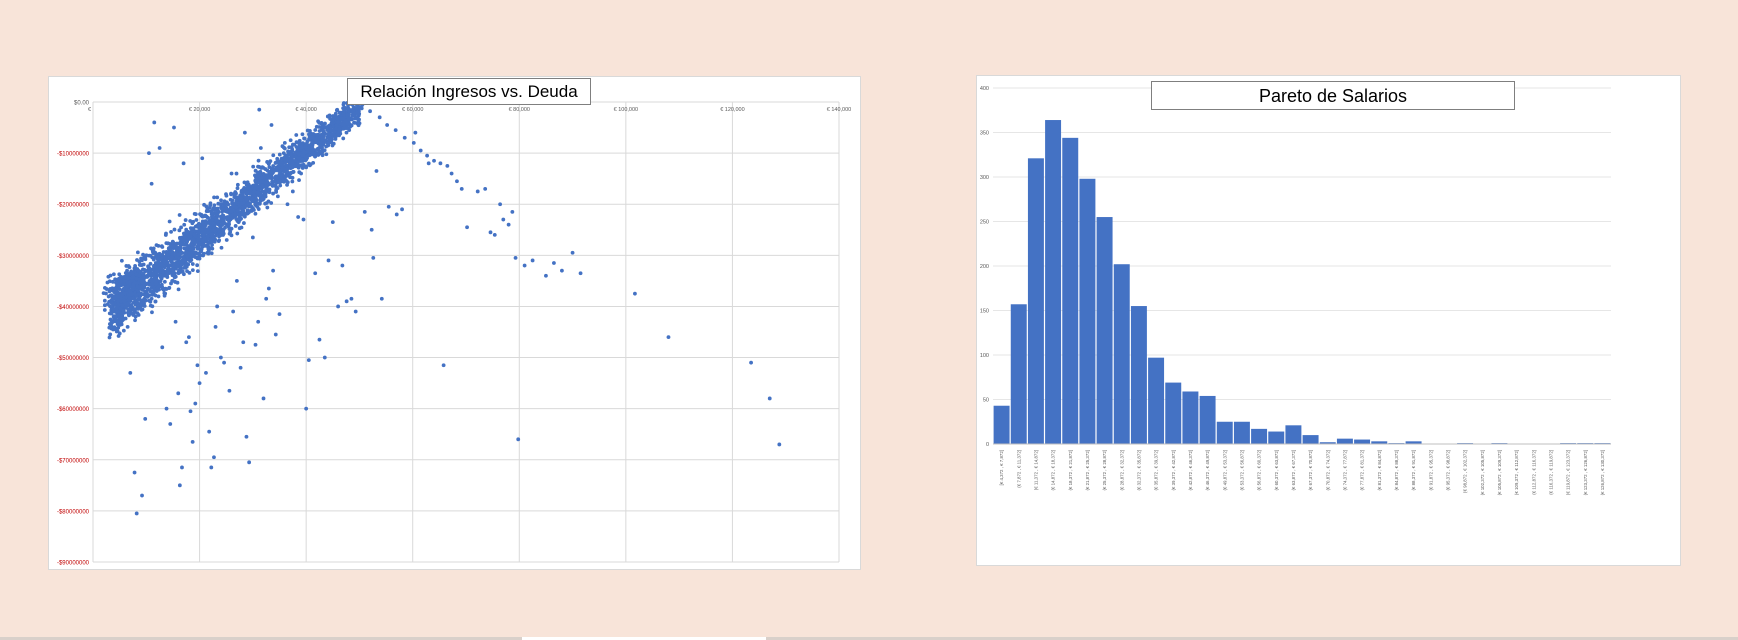 This screenshot has width=1738, height=640. Describe the element at coordinates (1259, 470) in the screenshot. I see `histogram-x-tick-label: (€ 56,872 , € 60,372]` at that location.